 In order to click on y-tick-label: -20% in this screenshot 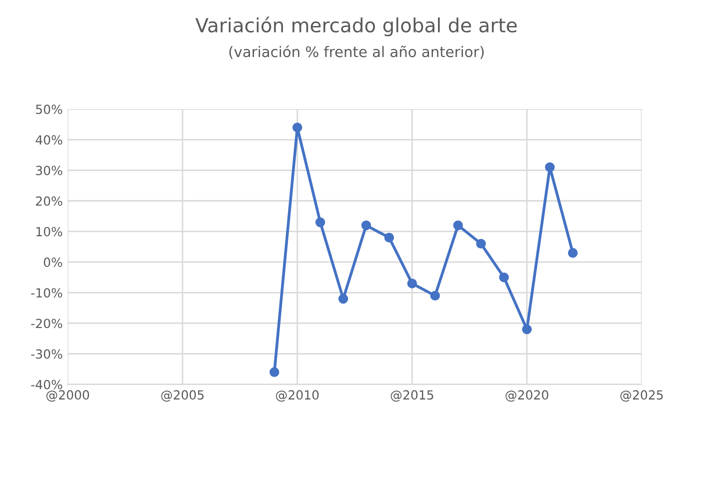, I will do `click(46, 323)`.